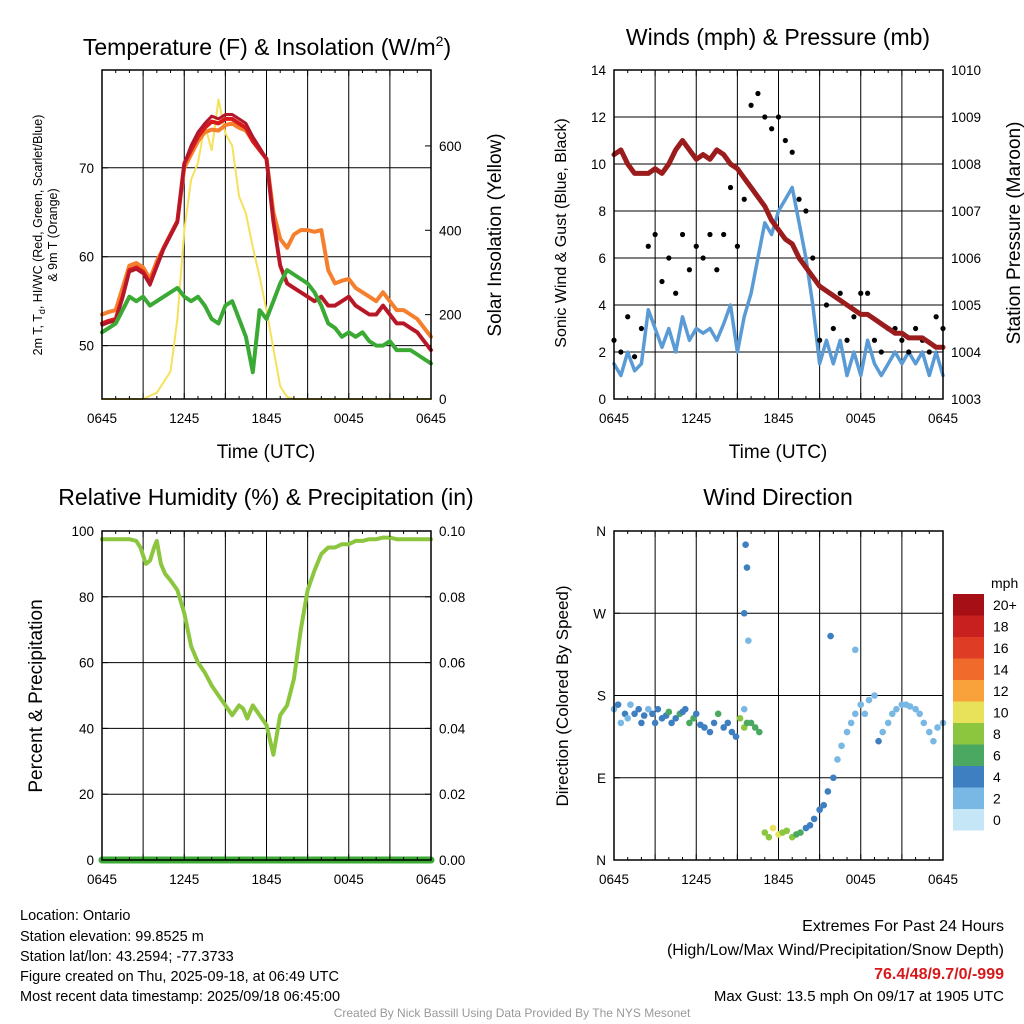 The image size is (1024, 1024). What do you see at coordinates (778, 497) in the screenshot?
I see `direction-title: Wind Direction` at bounding box center [778, 497].